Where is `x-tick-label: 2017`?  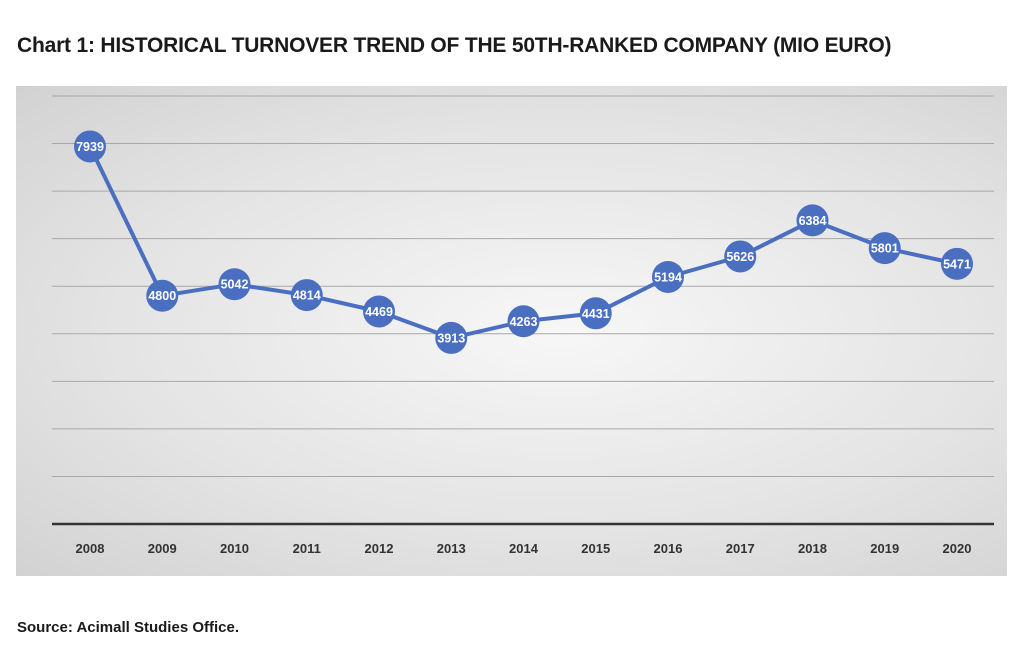
x-tick-label: 2017 is located at coordinates (740, 548).